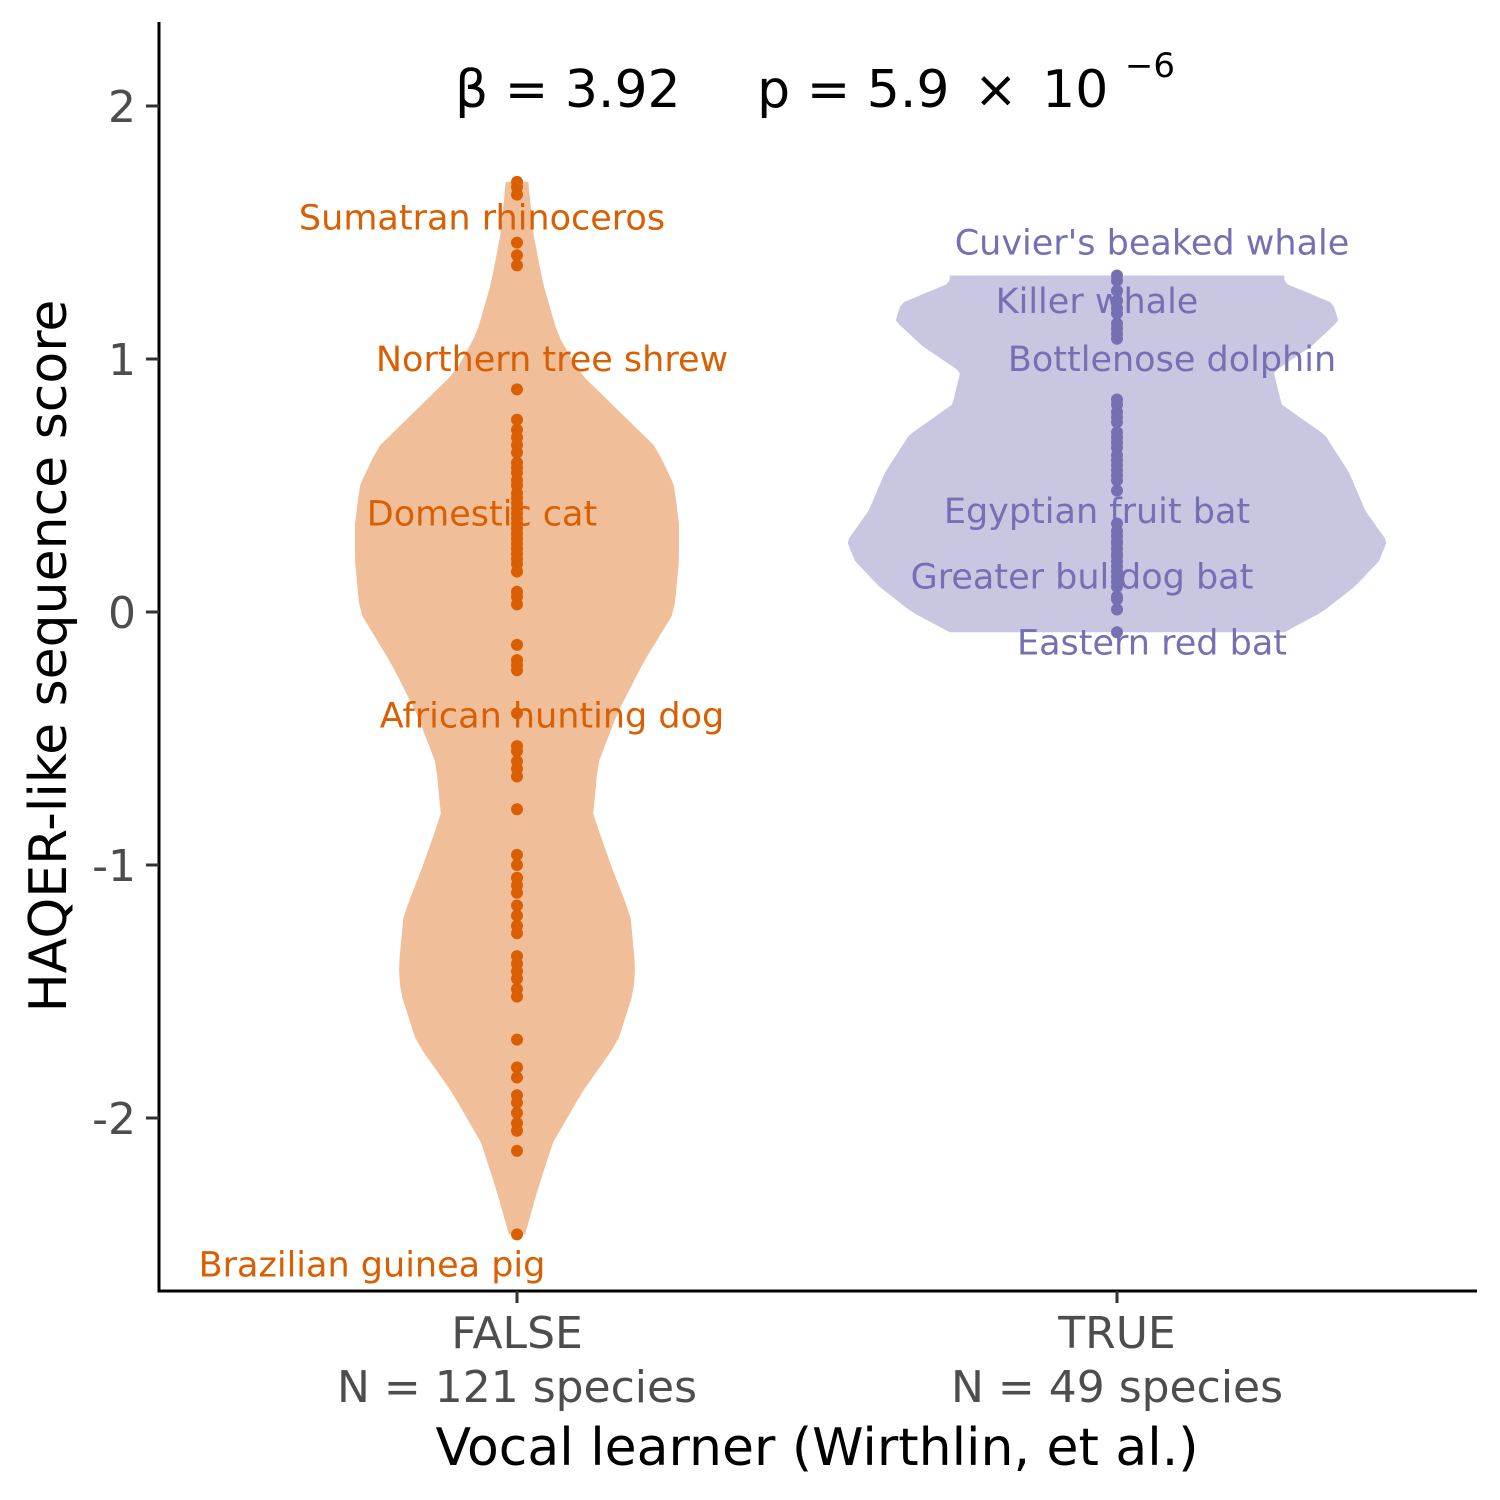  Describe the element at coordinates (122, 107) in the screenshot. I see `y-tick-label: 2` at that location.